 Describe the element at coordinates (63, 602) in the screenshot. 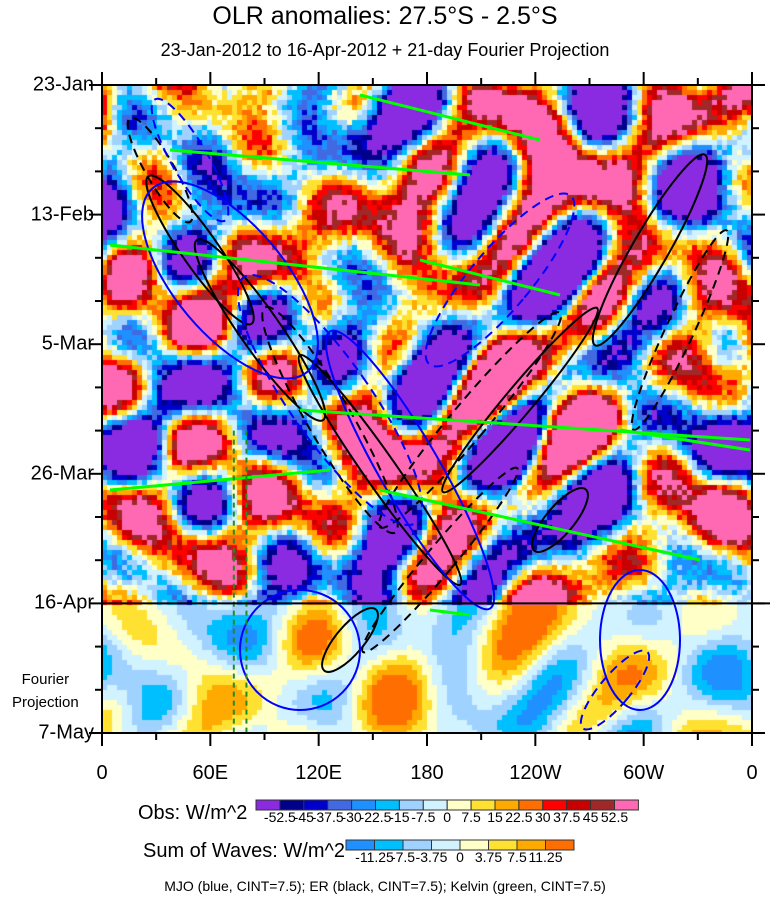

I see `y-tick-label: 16-Apr` at that location.